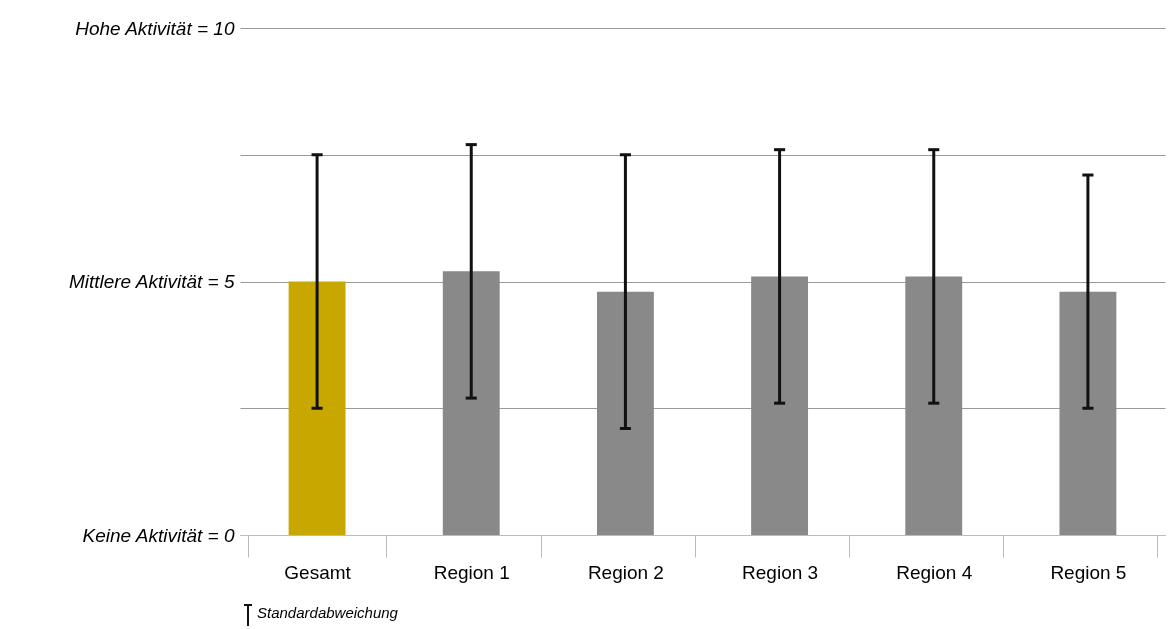 Image resolution: width=1169 pixels, height=629 pixels. What do you see at coordinates (327, 613) in the screenshot?
I see `text: Standardabweichung` at bounding box center [327, 613].